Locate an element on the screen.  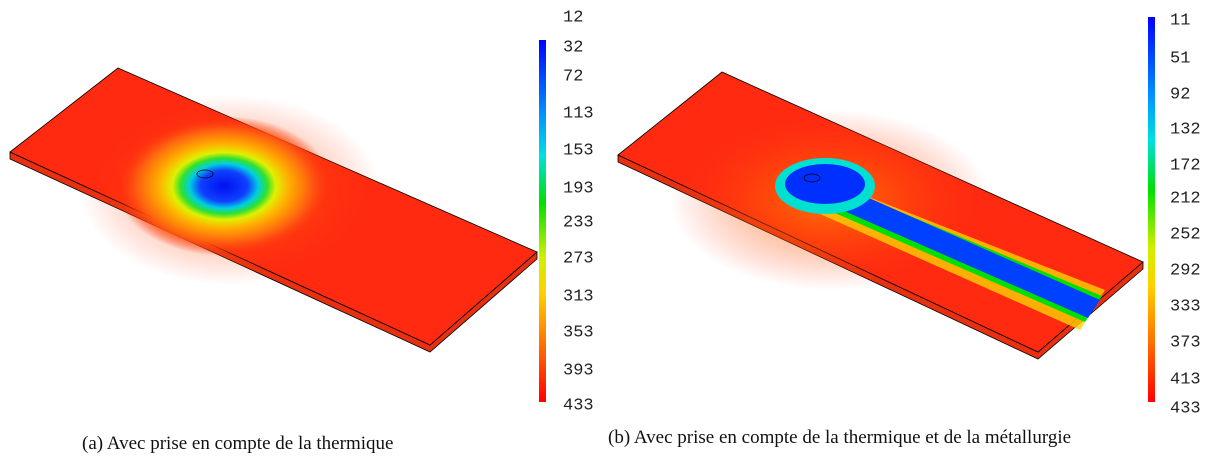
colorbar-label: 92 is located at coordinates (1180, 94).